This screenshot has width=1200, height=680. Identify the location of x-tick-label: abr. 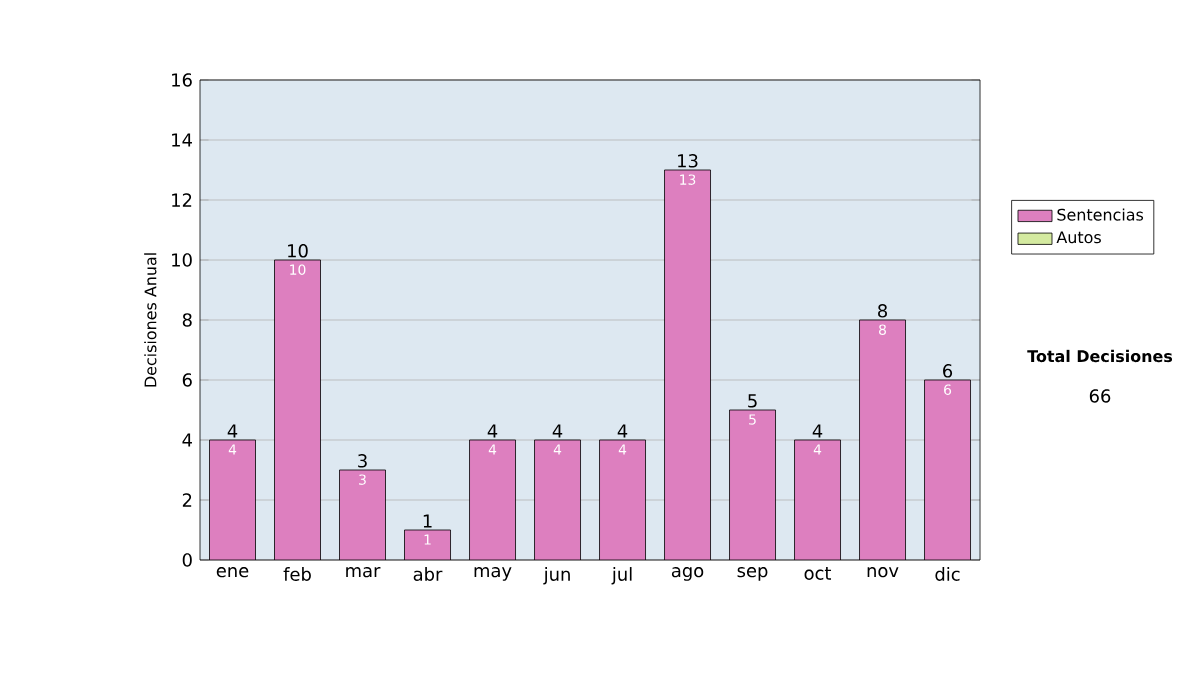
(428, 574).